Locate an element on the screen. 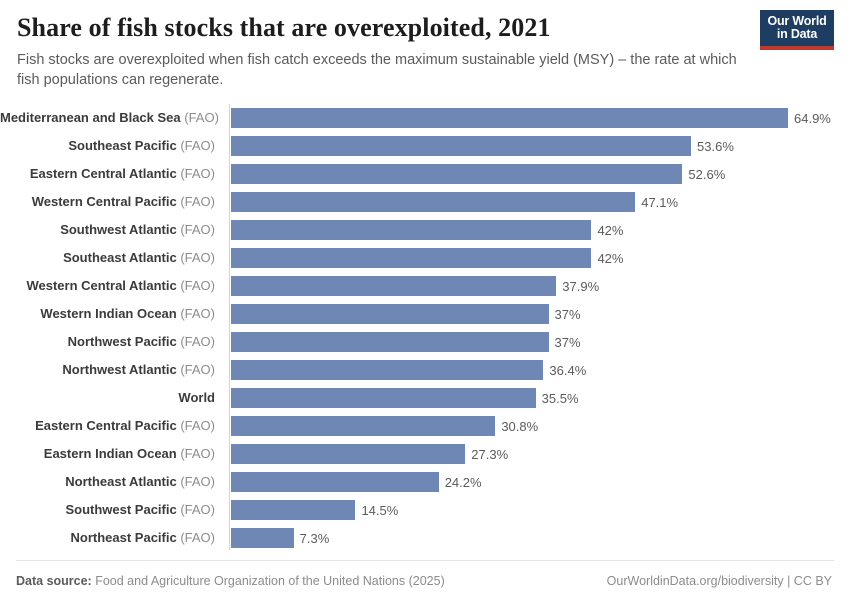 The image size is (850, 600). bar-row-entity: Western Central Pacific is located at coordinates (104, 201).